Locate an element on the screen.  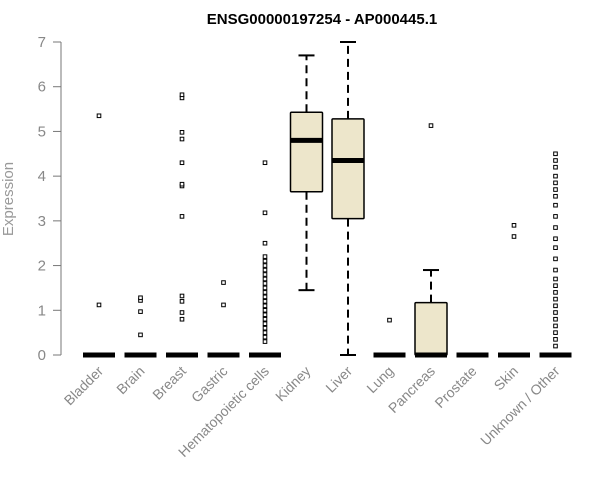
x-tick-label: Prostate is located at coordinates (455, 387).